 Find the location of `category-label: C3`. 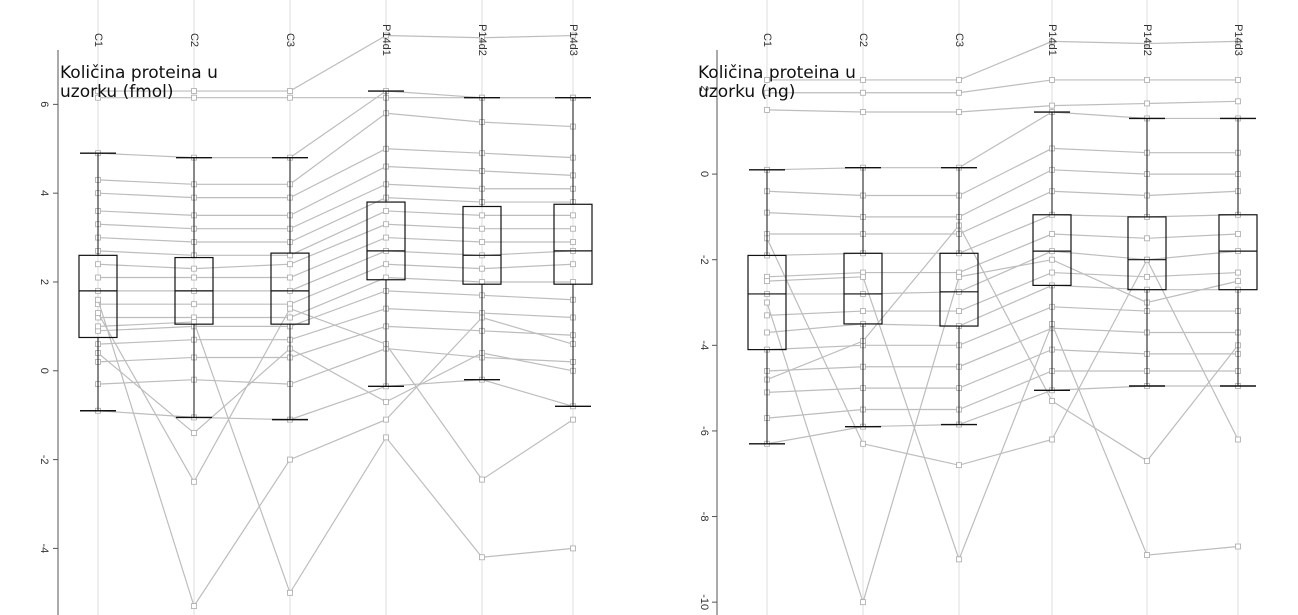

category-label: C3 is located at coordinates (959, 40).